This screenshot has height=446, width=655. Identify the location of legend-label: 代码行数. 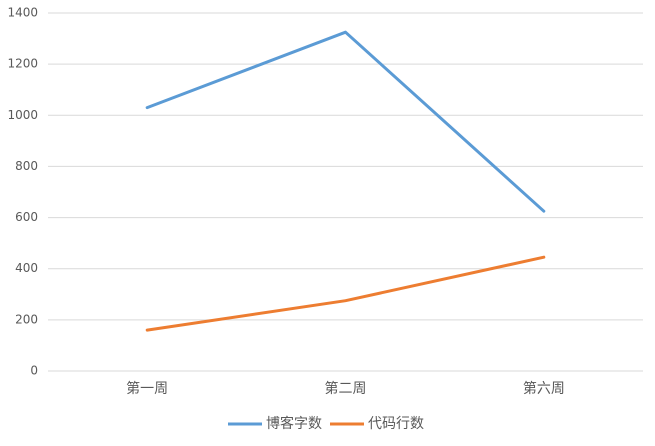
(396, 424).